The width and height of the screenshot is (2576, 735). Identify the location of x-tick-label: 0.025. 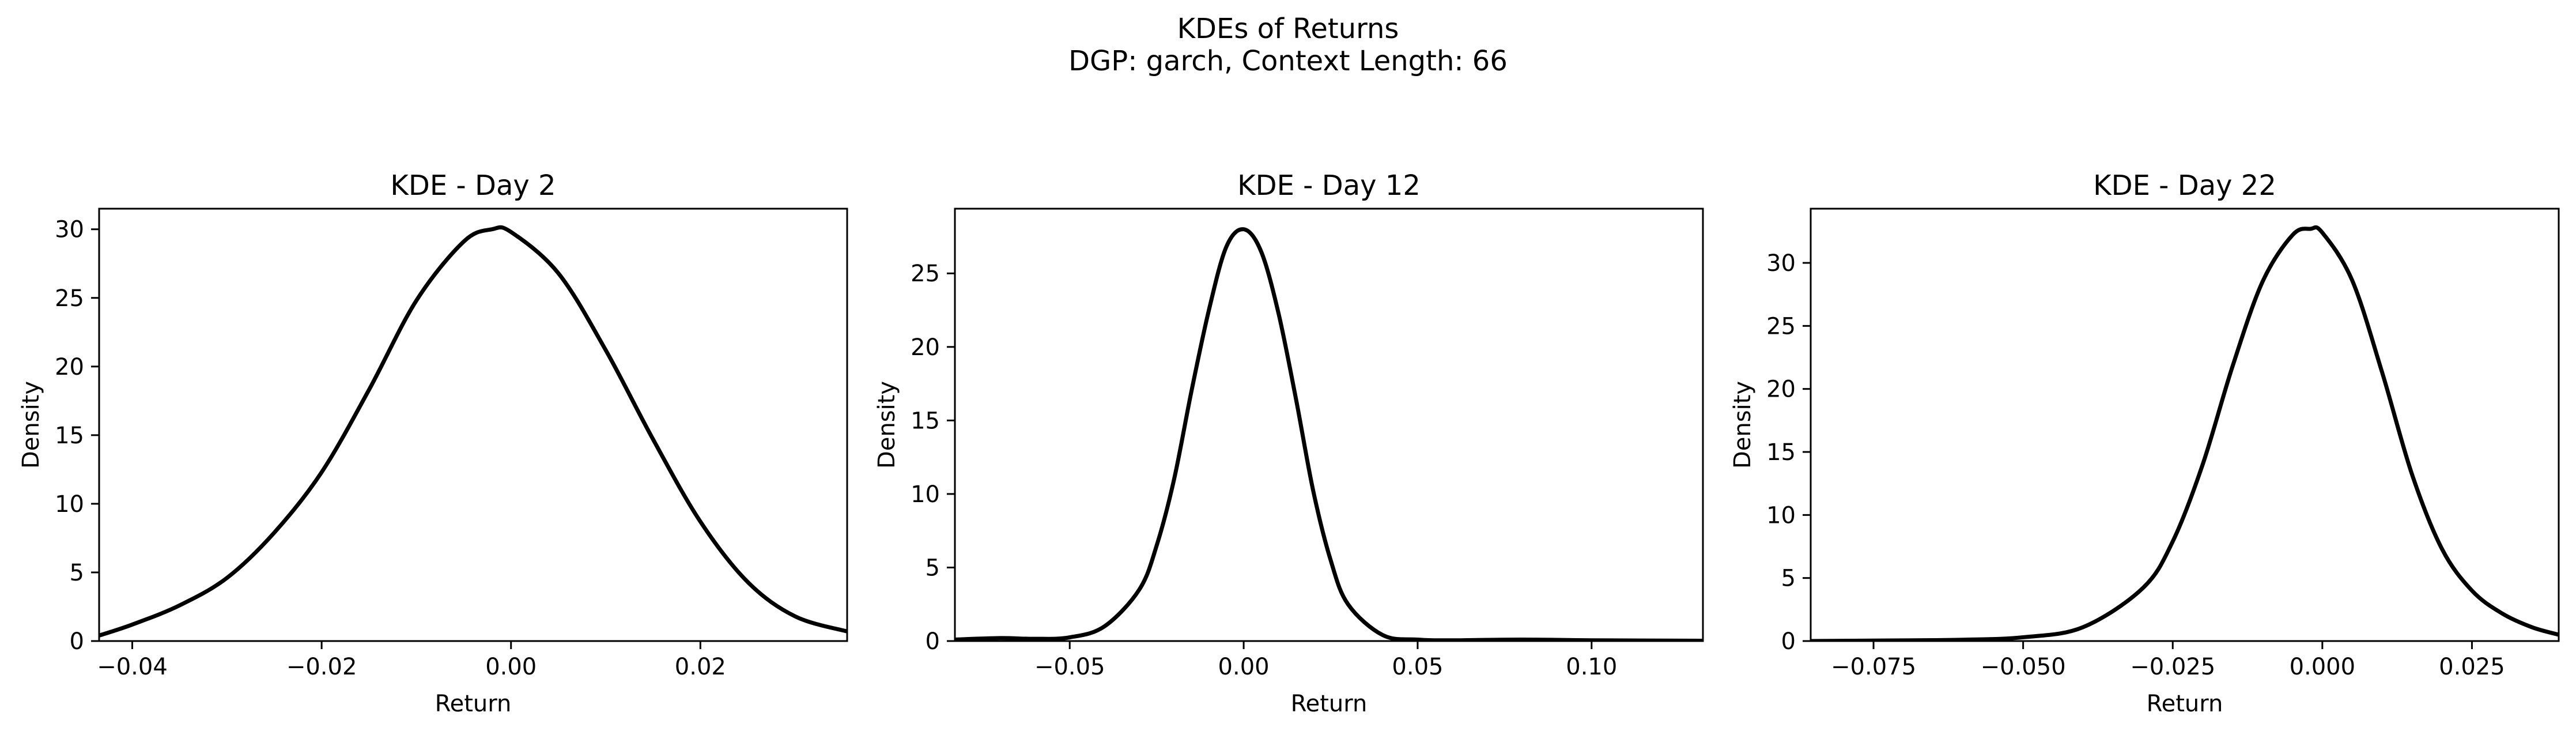
(2472, 667).